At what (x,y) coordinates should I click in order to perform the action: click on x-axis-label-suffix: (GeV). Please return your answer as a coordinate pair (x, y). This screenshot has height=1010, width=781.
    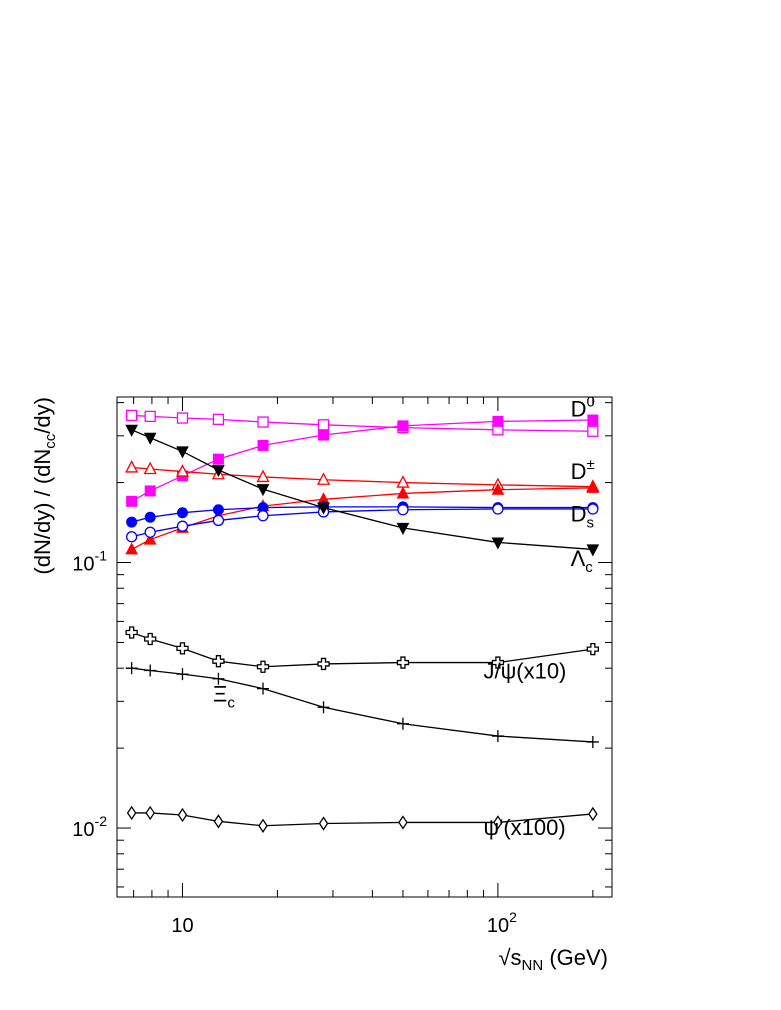
    Looking at the image, I should click on (575, 957).